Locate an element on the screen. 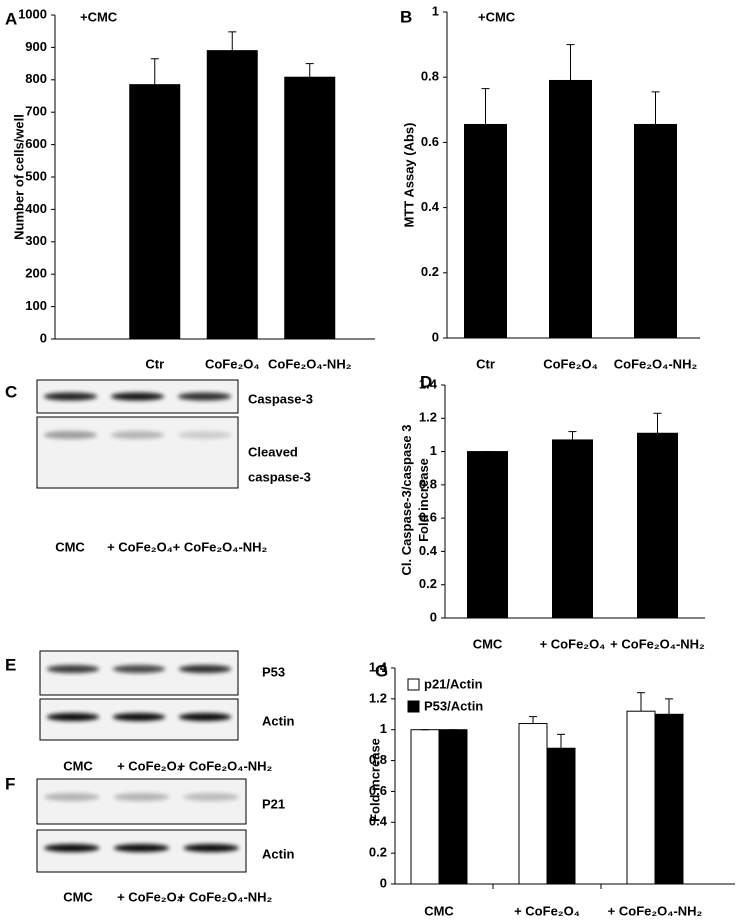  blot-row-label: Cleaved is located at coordinates (273, 451).